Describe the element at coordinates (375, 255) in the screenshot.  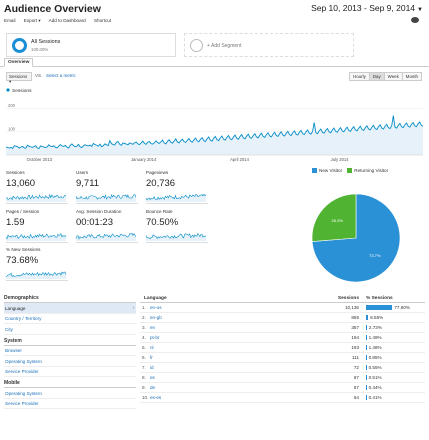
I see `pie-slice-label: 73.7%` at that location.